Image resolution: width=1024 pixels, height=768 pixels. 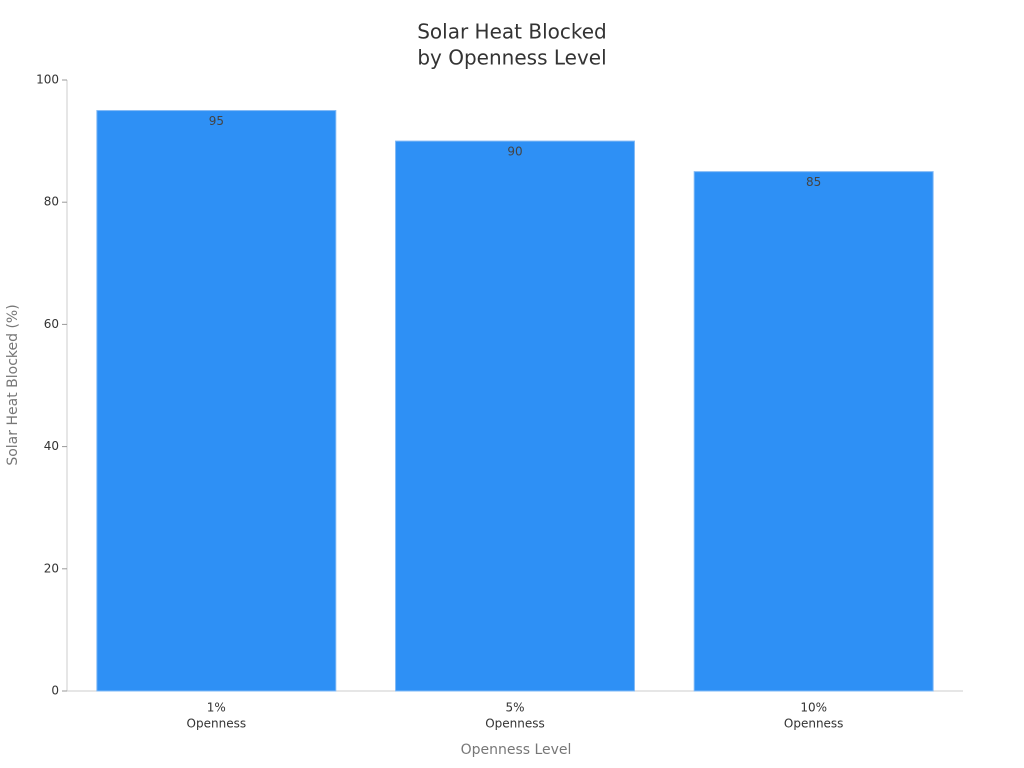 I want to click on y-tick-label: 80, so click(x=51, y=202).